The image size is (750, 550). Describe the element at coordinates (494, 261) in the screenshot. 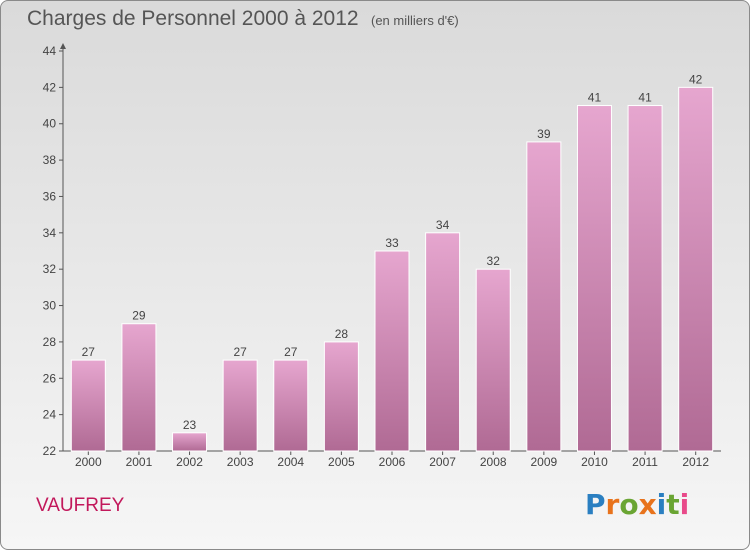

I see `bar-value-label: 32` at that location.